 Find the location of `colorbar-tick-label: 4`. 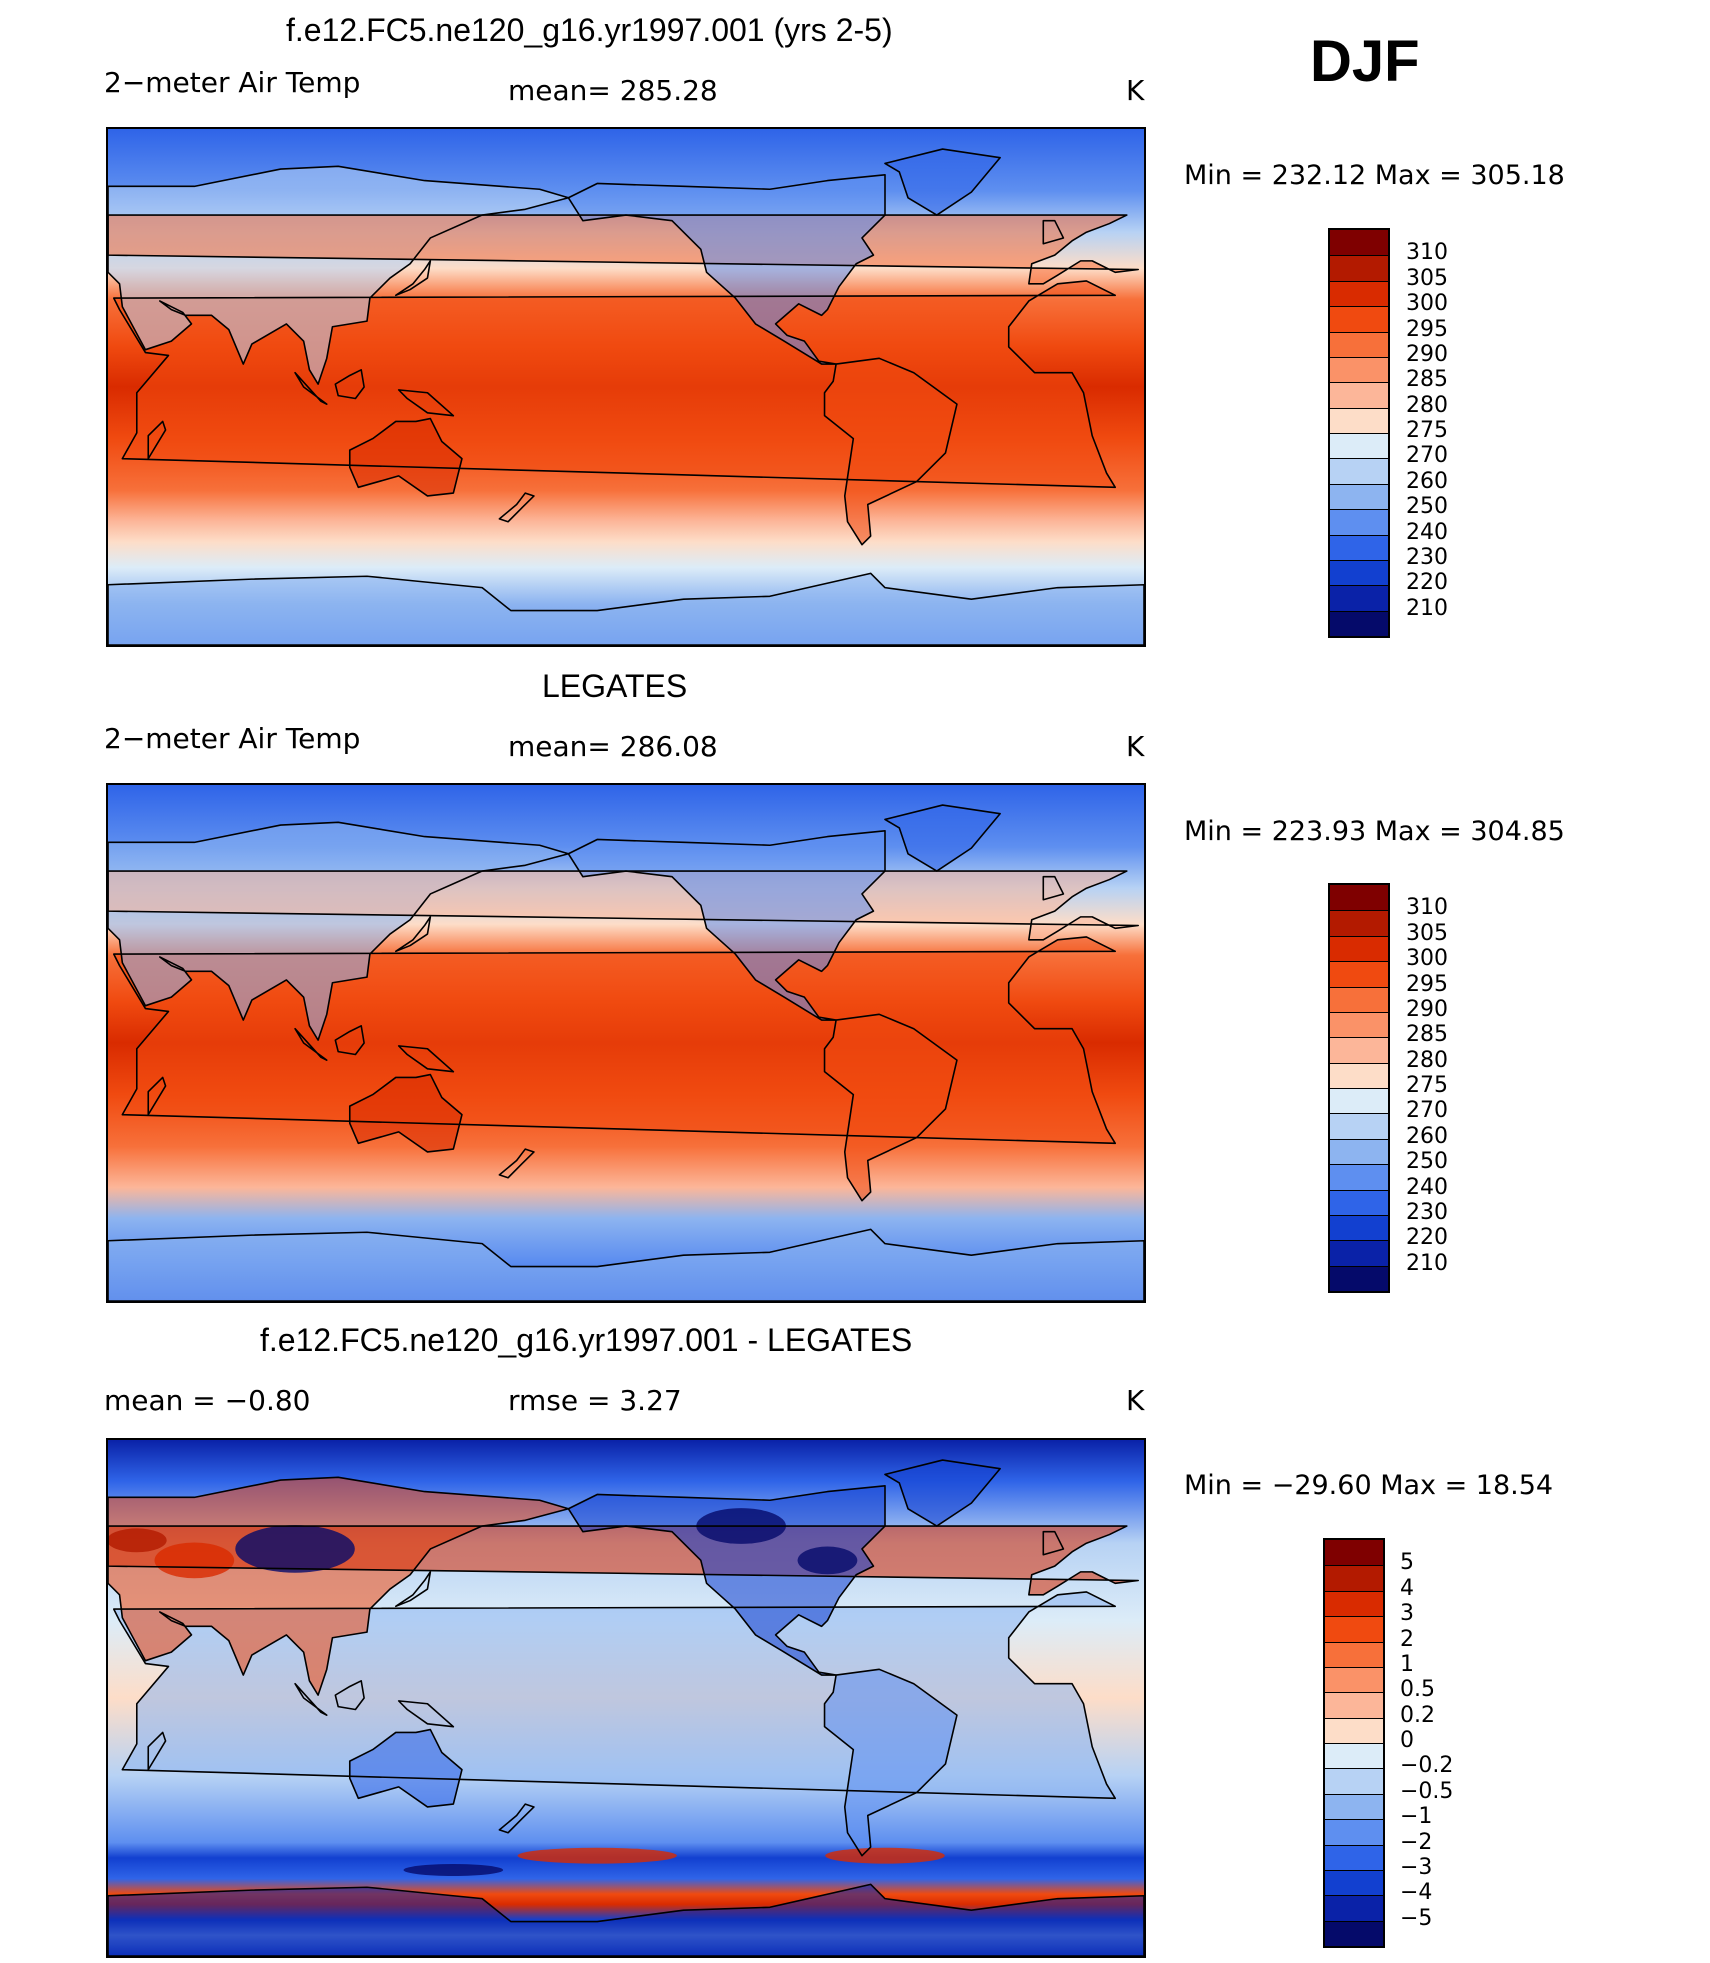

colorbar-tick-label: 4 is located at coordinates (1407, 1588).